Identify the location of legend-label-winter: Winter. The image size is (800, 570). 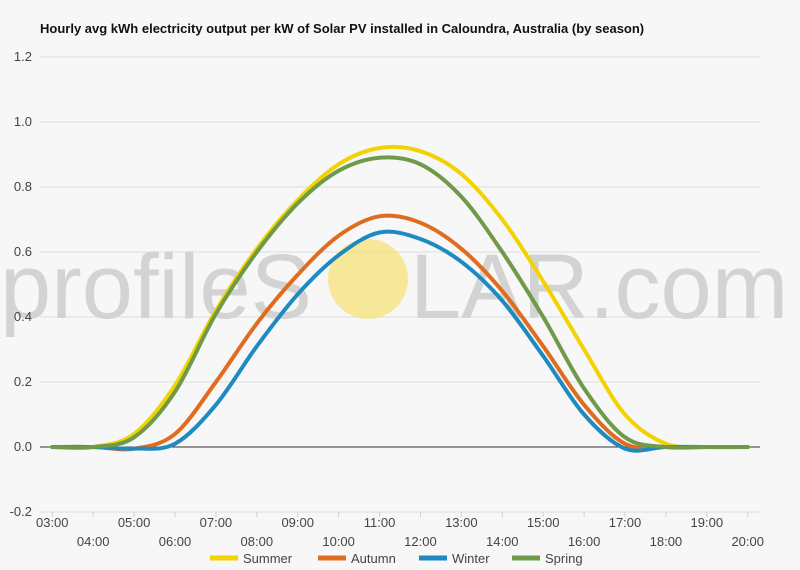
(471, 558).